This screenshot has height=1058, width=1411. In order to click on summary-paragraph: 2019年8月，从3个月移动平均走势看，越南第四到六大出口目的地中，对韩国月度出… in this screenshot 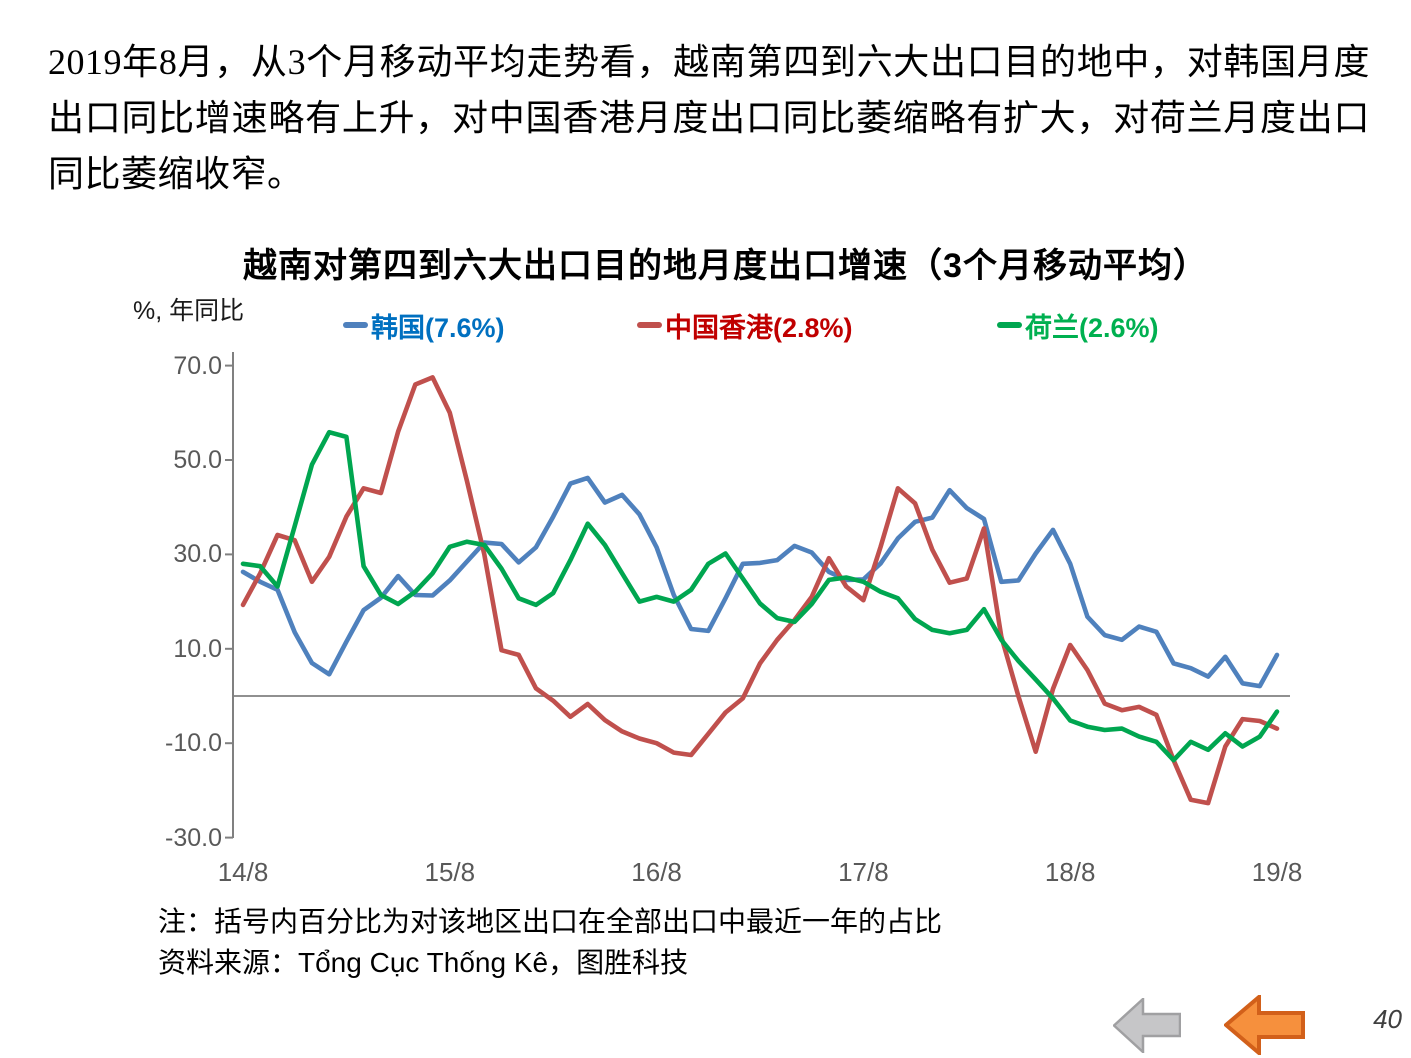, I will do `click(709, 118)`.